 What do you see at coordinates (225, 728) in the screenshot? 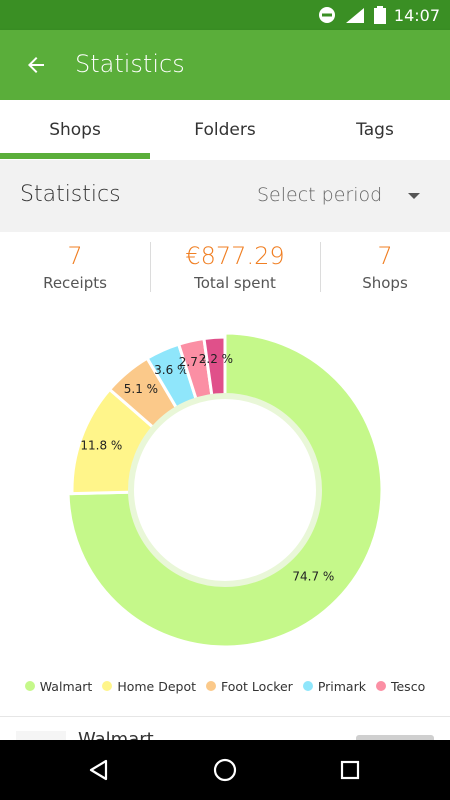
I see `shop-list: Walmart` at bounding box center [225, 728].